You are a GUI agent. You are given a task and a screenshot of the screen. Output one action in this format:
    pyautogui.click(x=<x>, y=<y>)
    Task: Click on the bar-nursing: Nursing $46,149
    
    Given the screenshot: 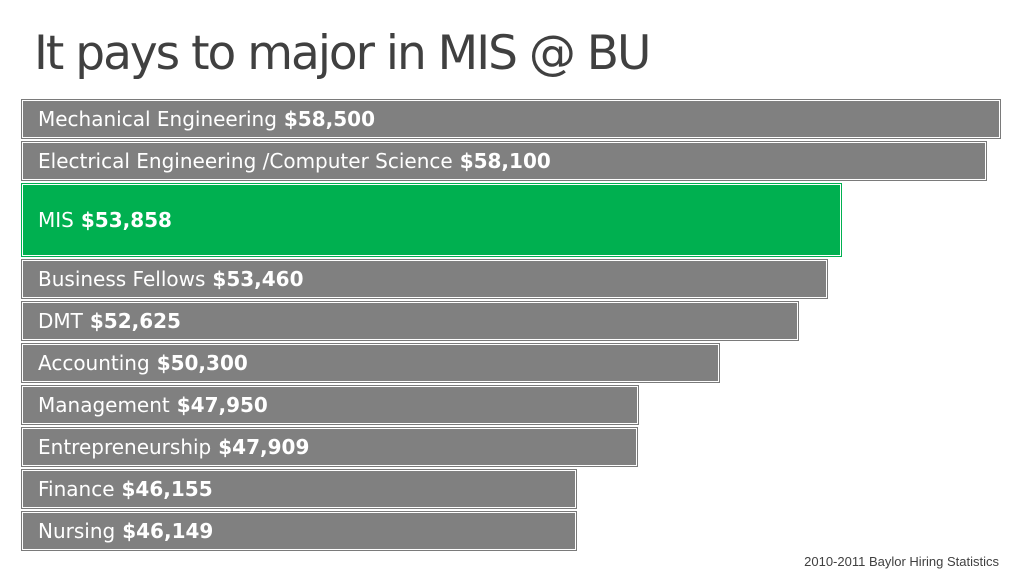 What is the action you would take?
    pyautogui.click(x=299, y=531)
    